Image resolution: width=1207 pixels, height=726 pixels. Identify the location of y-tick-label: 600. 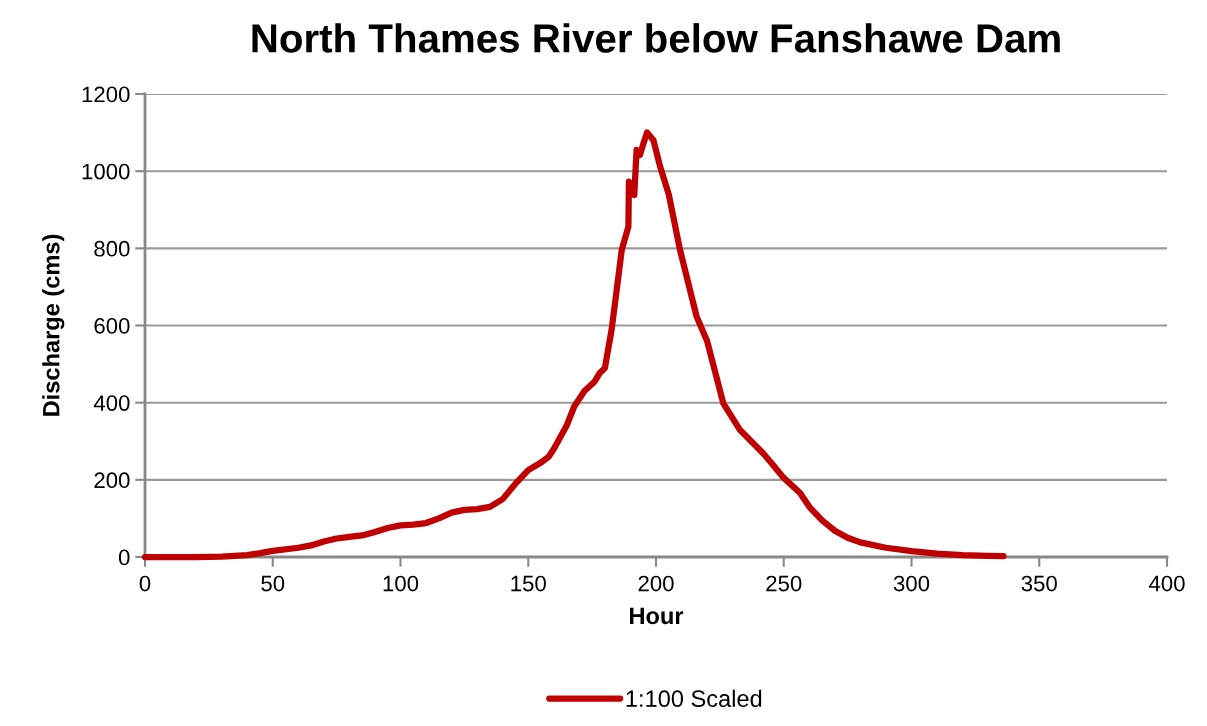
(112, 326).